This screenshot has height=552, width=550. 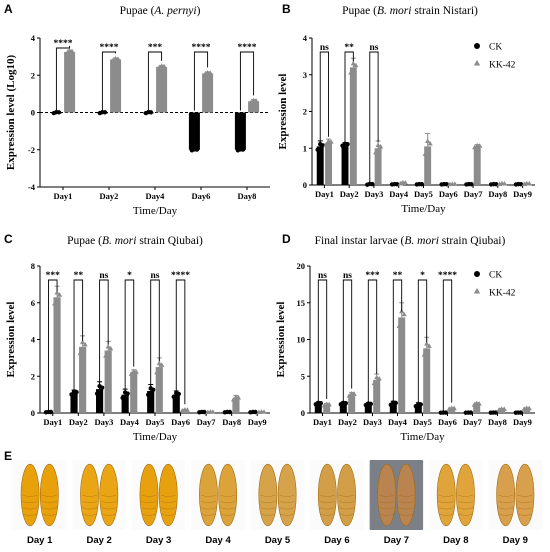 What do you see at coordinates (137, 11) in the screenshot?
I see `title-part: Pupae (` at bounding box center [137, 11].